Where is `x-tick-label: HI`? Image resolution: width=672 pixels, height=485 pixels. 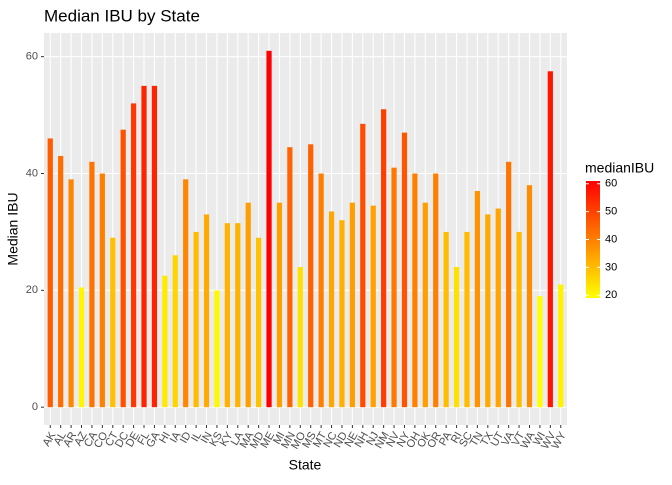 x-tick-label: HI is located at coordinates (165, 438).